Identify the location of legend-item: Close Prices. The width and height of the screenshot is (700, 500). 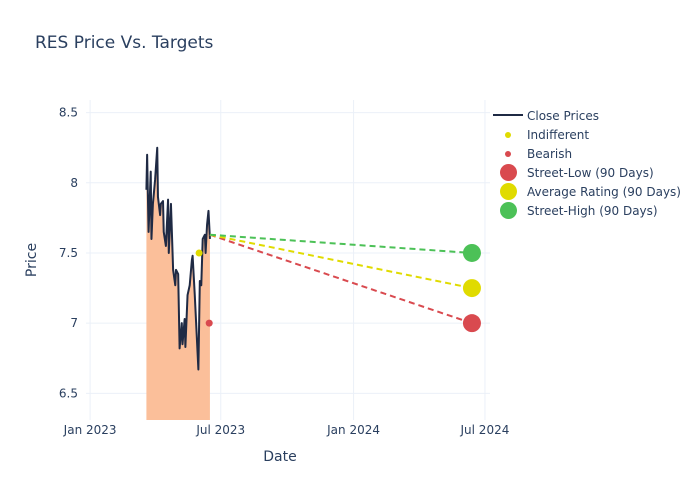
(586, 115).